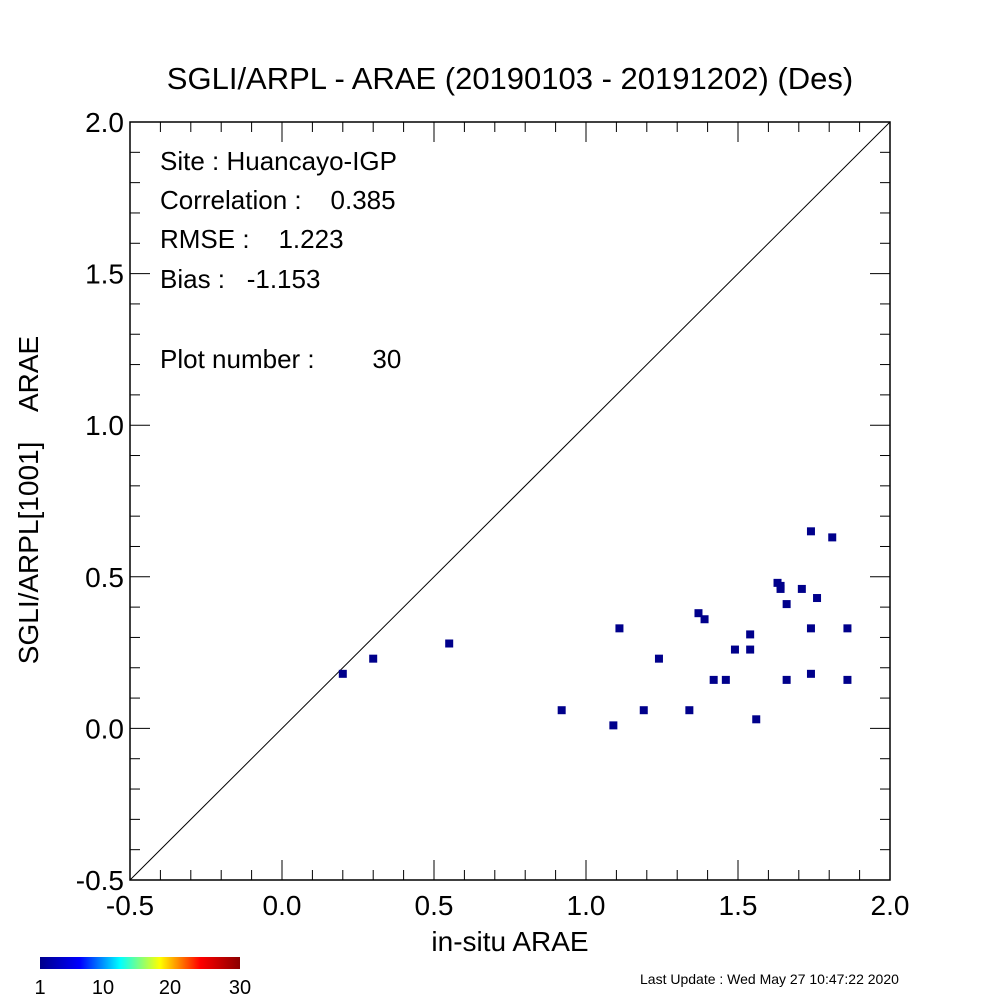  Describe the element at coordinates (434, 905) in the screenshot. I see `x-tick-label: 0.5` at that location.